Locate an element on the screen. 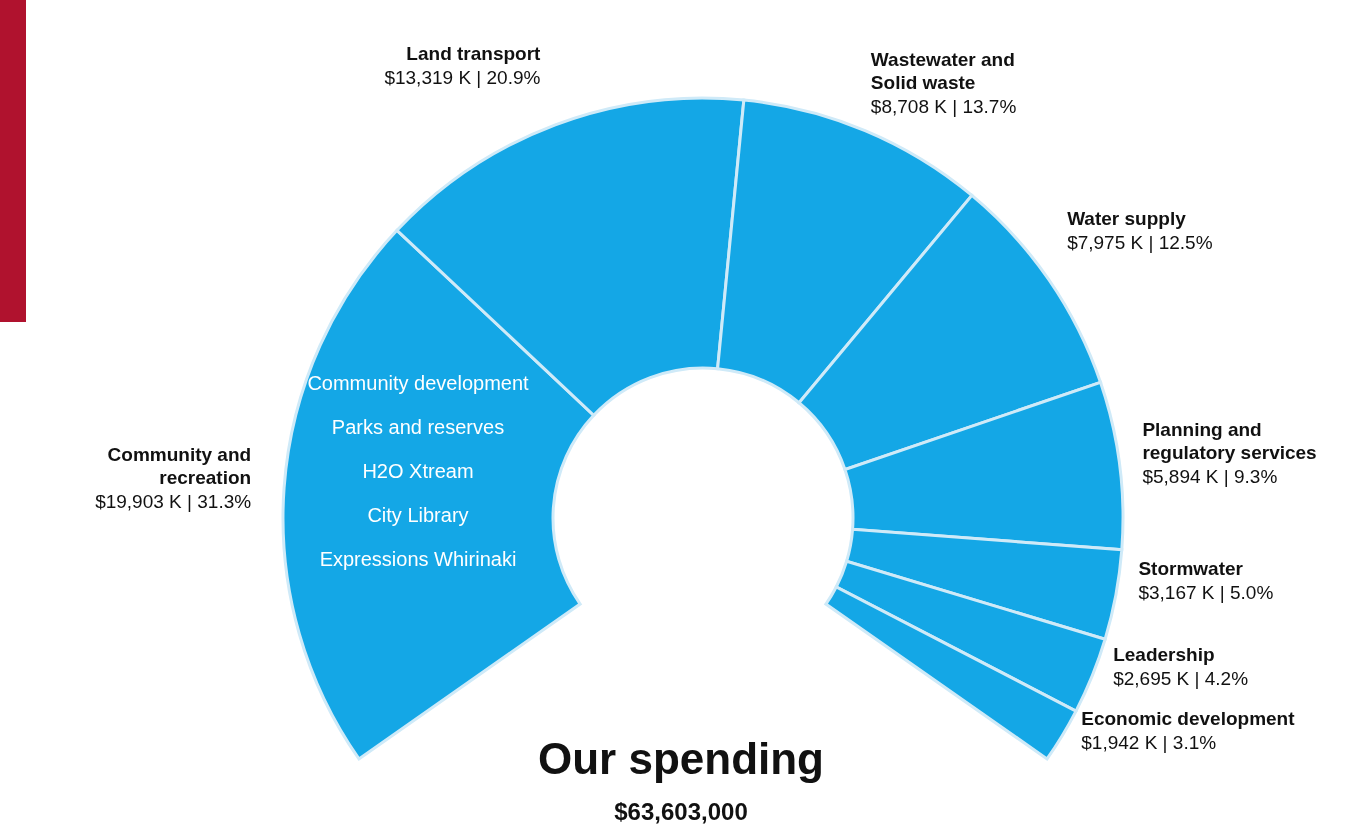 The height and width of the screenshot is (832, 1362). slice-label: Leadership is located at coordinates (1164, 655).